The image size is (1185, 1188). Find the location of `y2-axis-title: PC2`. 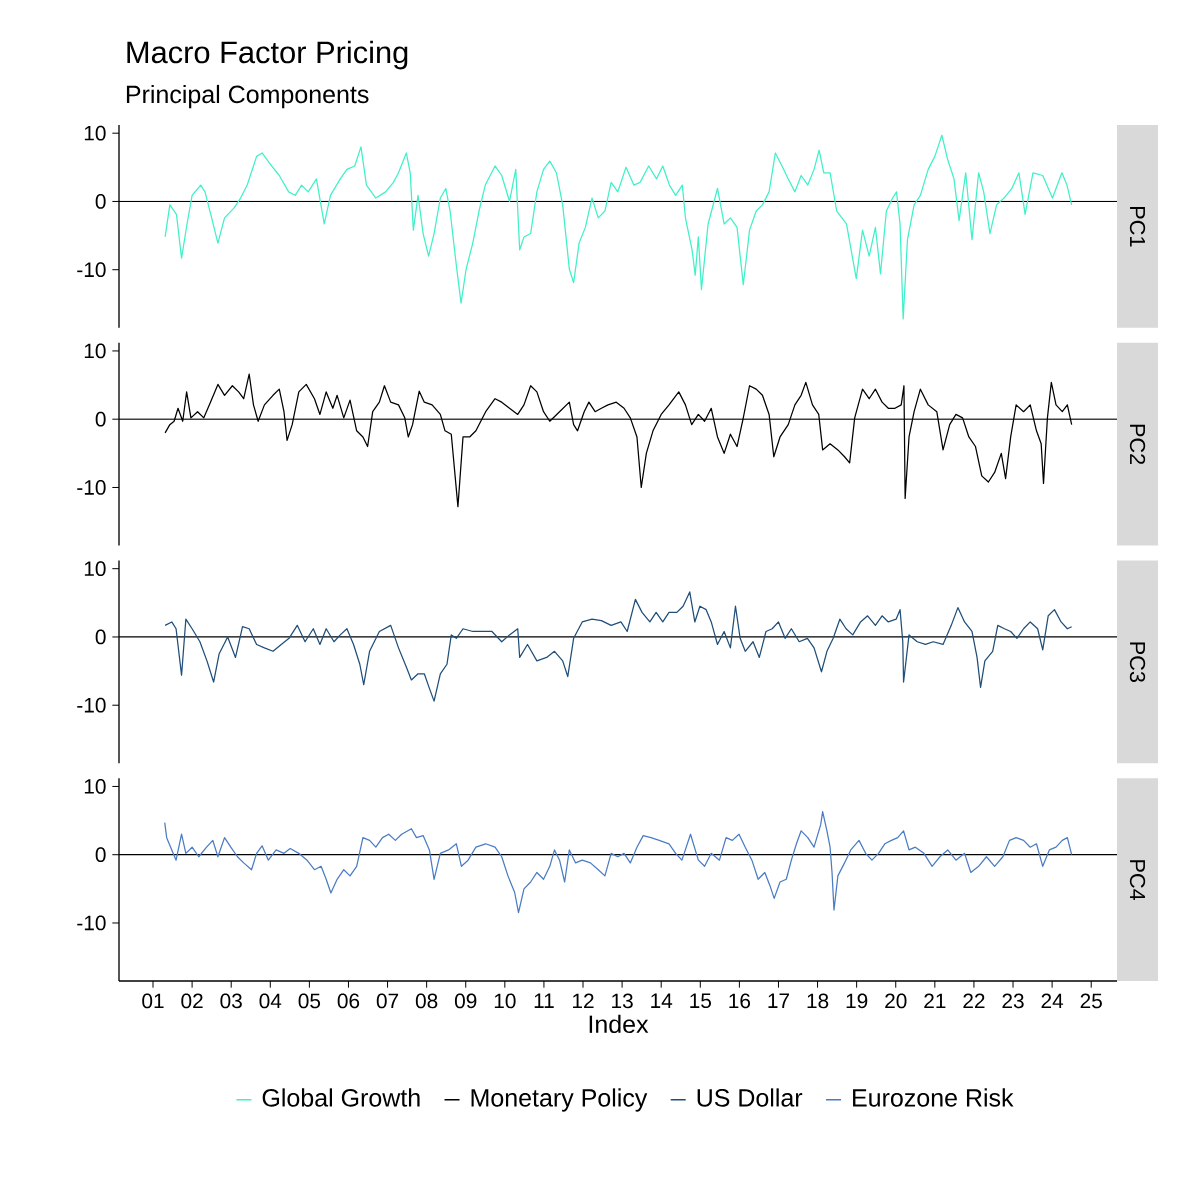

y2-axis-title: PC2 is located at coordinates (1137, 444).